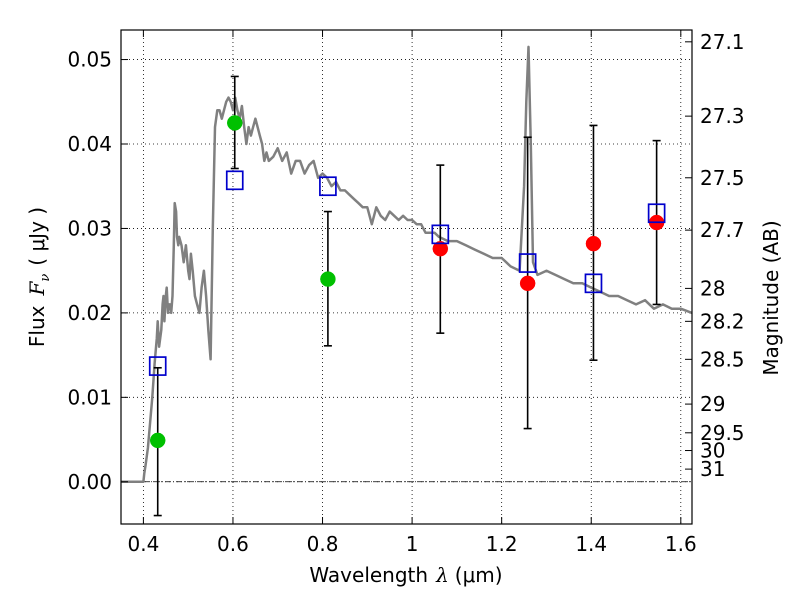 This screenshot has width=800, height=600. What do you see at coordinates (722, 230) in the screenshot?
I see `y2-tick-label: 27.7` at bounding box center [722, 230].